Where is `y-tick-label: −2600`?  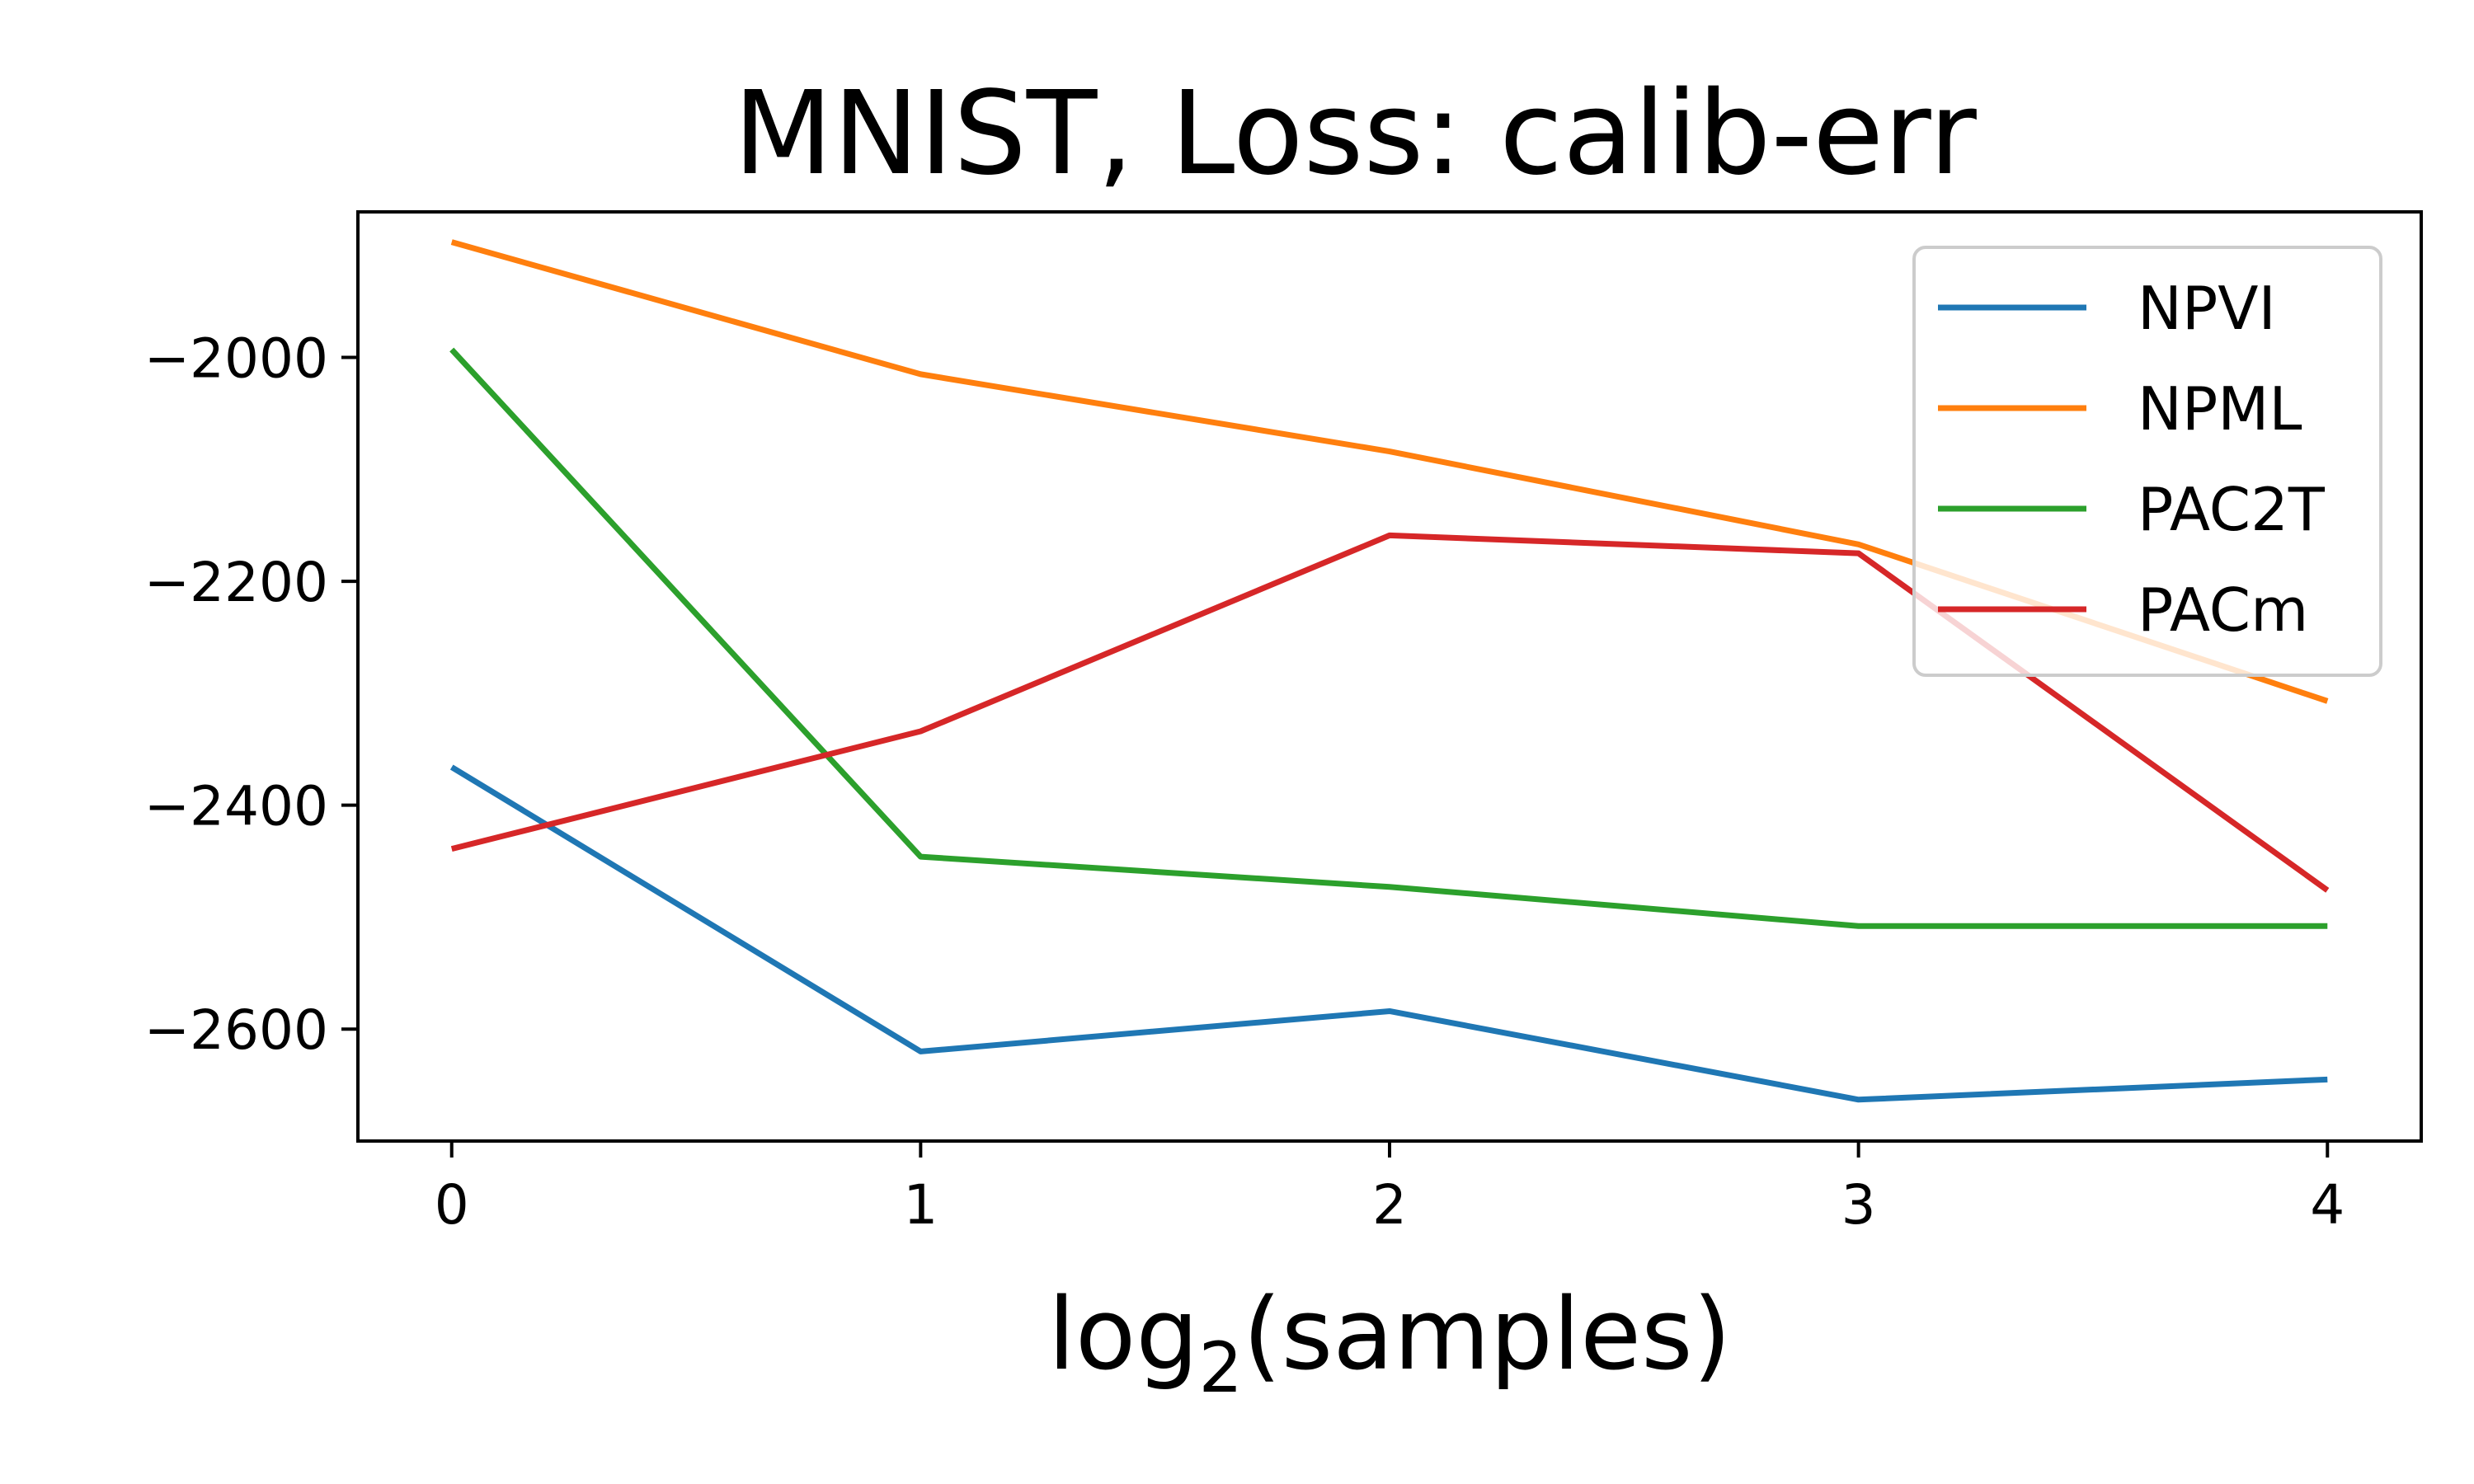 y-tick-label: −2600 is located at coordinates (236, 1030).